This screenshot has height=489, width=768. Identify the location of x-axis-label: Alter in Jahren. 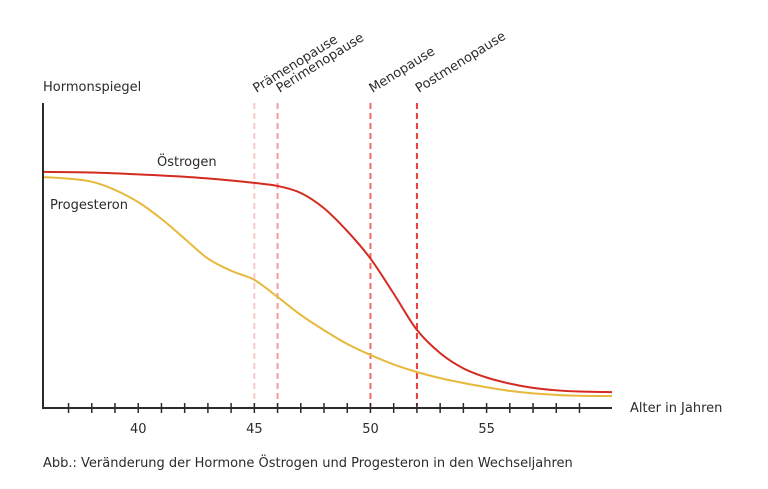
(676, 408).